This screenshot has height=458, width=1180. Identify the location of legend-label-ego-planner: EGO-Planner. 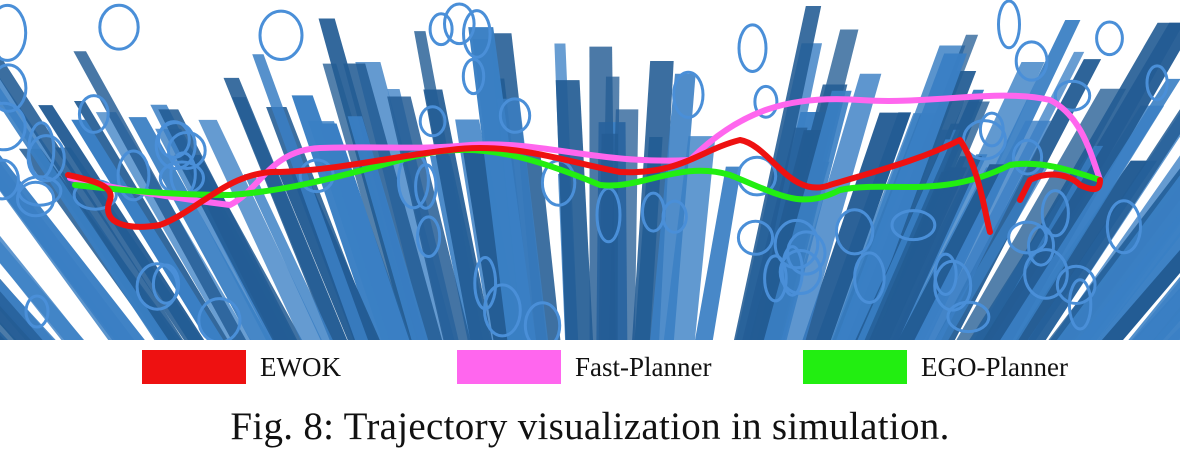
(994, 366).